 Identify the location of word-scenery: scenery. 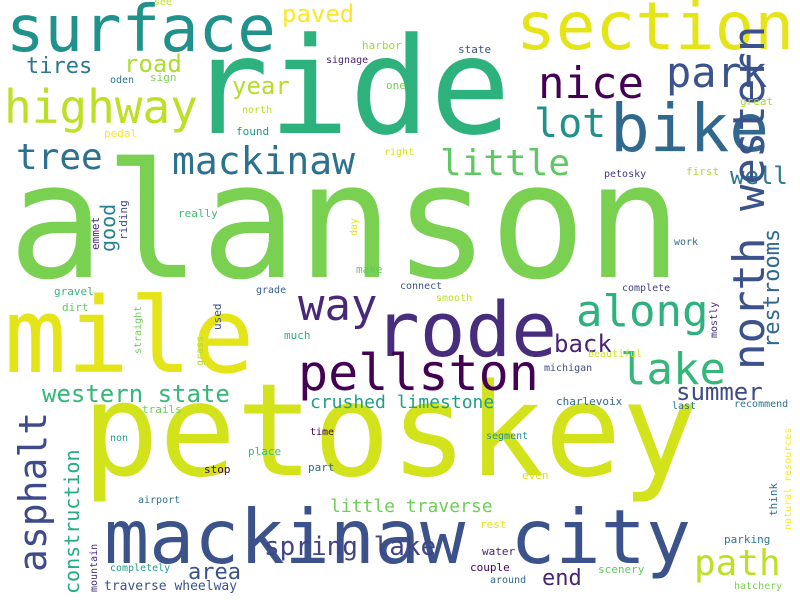
(621, 569).